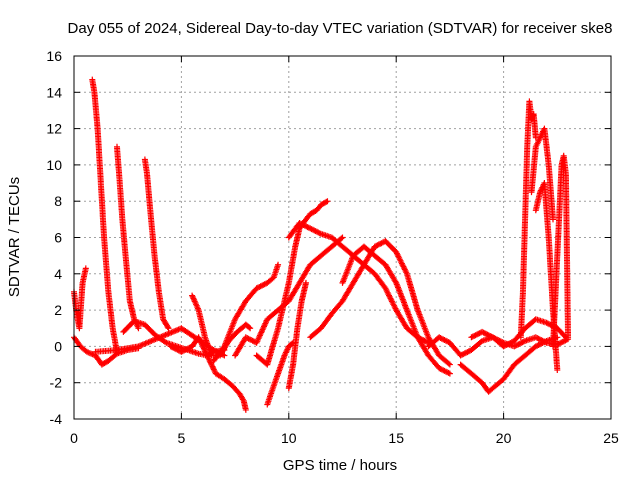 The image size is (640, 480). Describe the element at coordinates (14, 237) in the screenshot. I see `y-axis-title: SDTVAR / TECUs` at that location.